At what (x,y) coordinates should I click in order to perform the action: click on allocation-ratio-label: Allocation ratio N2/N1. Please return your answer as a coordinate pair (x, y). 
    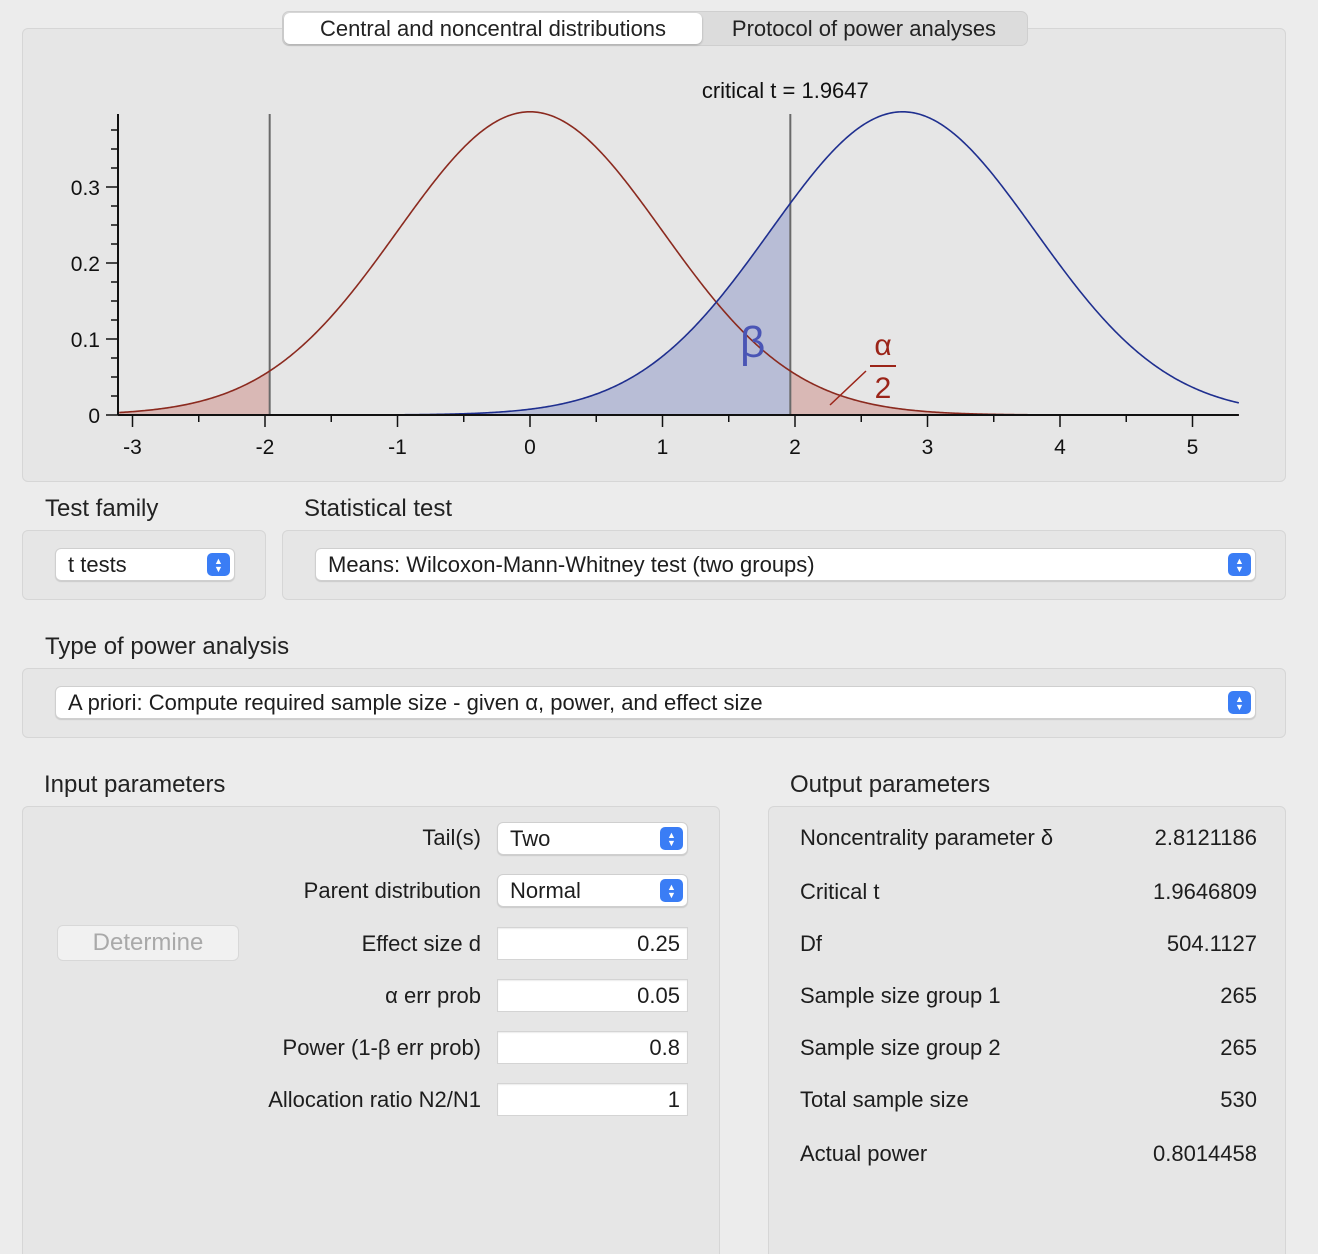
    Looking at the image, I should click on (374, 1099).